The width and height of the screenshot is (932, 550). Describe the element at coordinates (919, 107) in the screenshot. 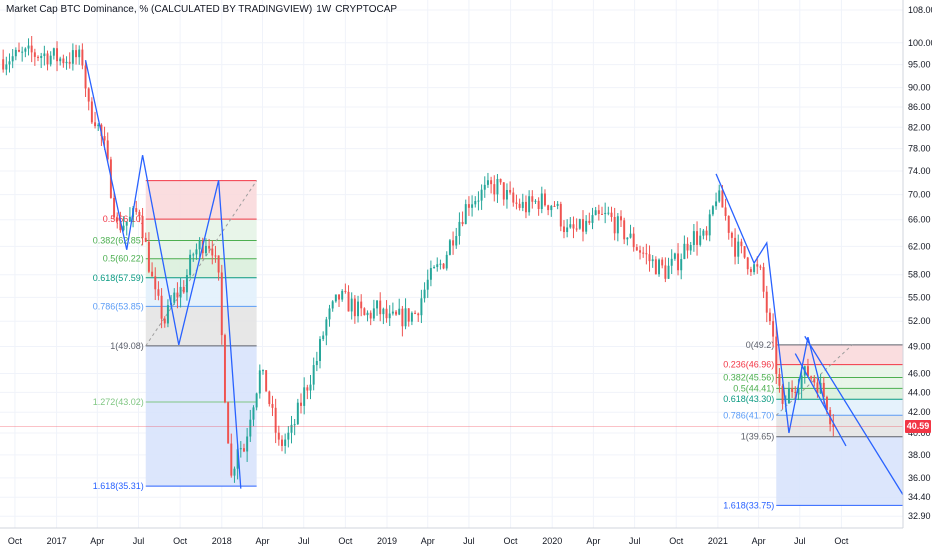

I see `y-tick-label: 86.00` at that location.